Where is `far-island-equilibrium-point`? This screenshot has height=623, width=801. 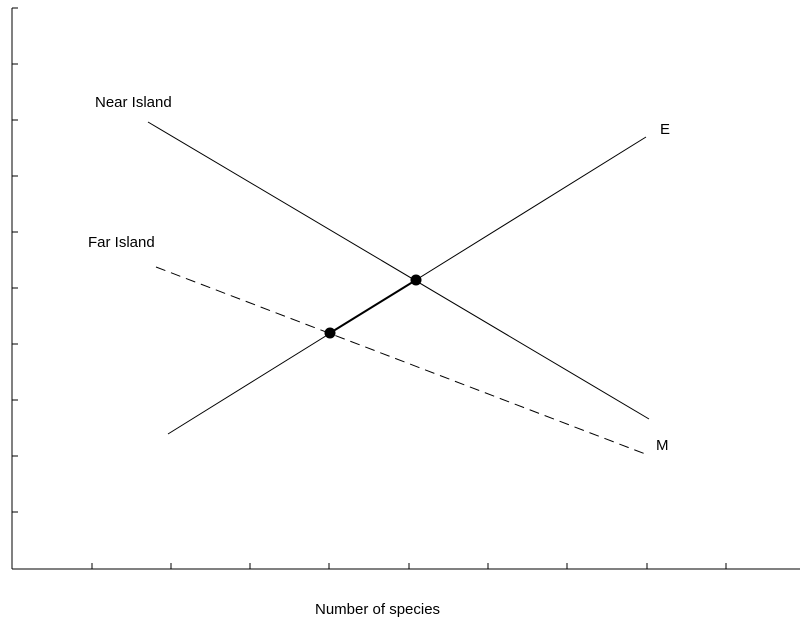
far-island-equilibrium-point is located at coordinates (330, 333).